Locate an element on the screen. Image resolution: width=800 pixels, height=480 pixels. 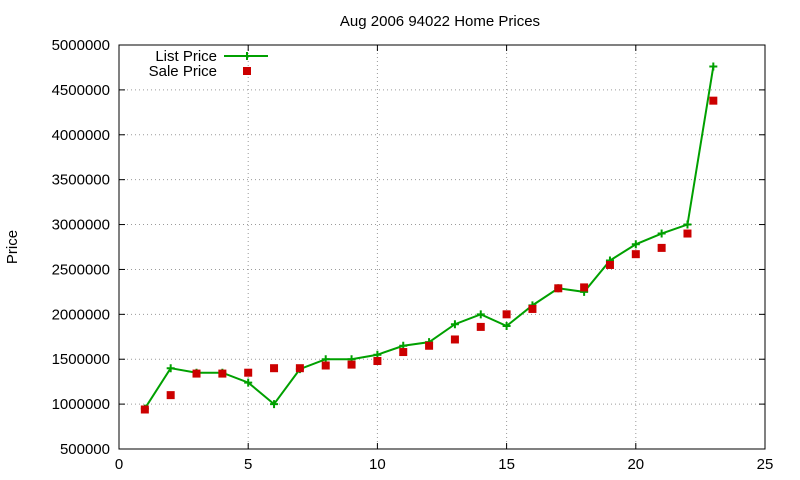
legend-swatch-square is located at coordinates (247, 71).